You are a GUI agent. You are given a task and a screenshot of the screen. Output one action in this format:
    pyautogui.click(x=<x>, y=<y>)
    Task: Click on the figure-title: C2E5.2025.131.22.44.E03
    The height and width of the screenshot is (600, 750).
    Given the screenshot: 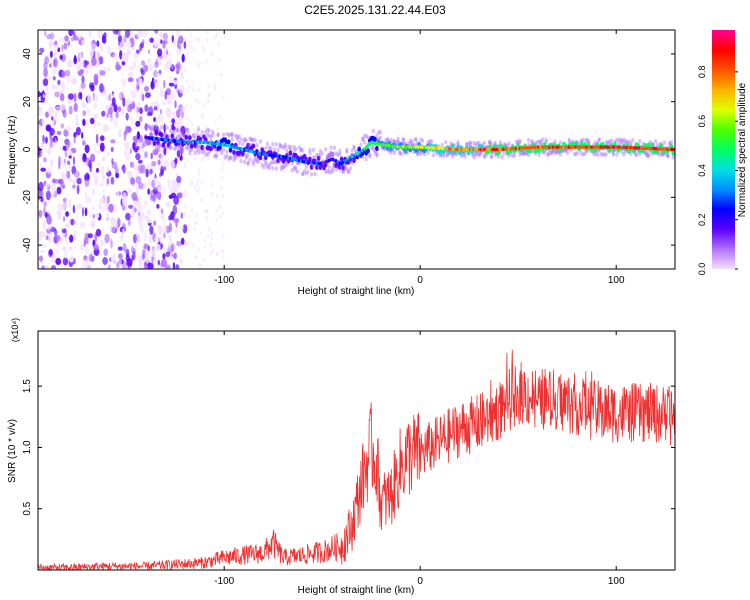 What is the action you would take?
    pyautogui.click(x=375, y=10)
    